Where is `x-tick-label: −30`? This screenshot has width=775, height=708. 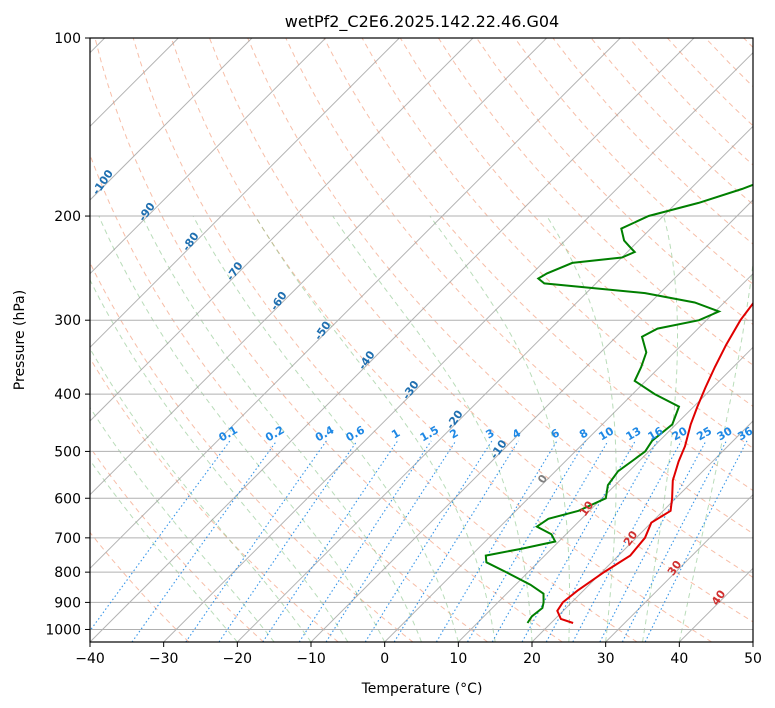
x-tick-label: −30 is located at coordinates (164, 659).